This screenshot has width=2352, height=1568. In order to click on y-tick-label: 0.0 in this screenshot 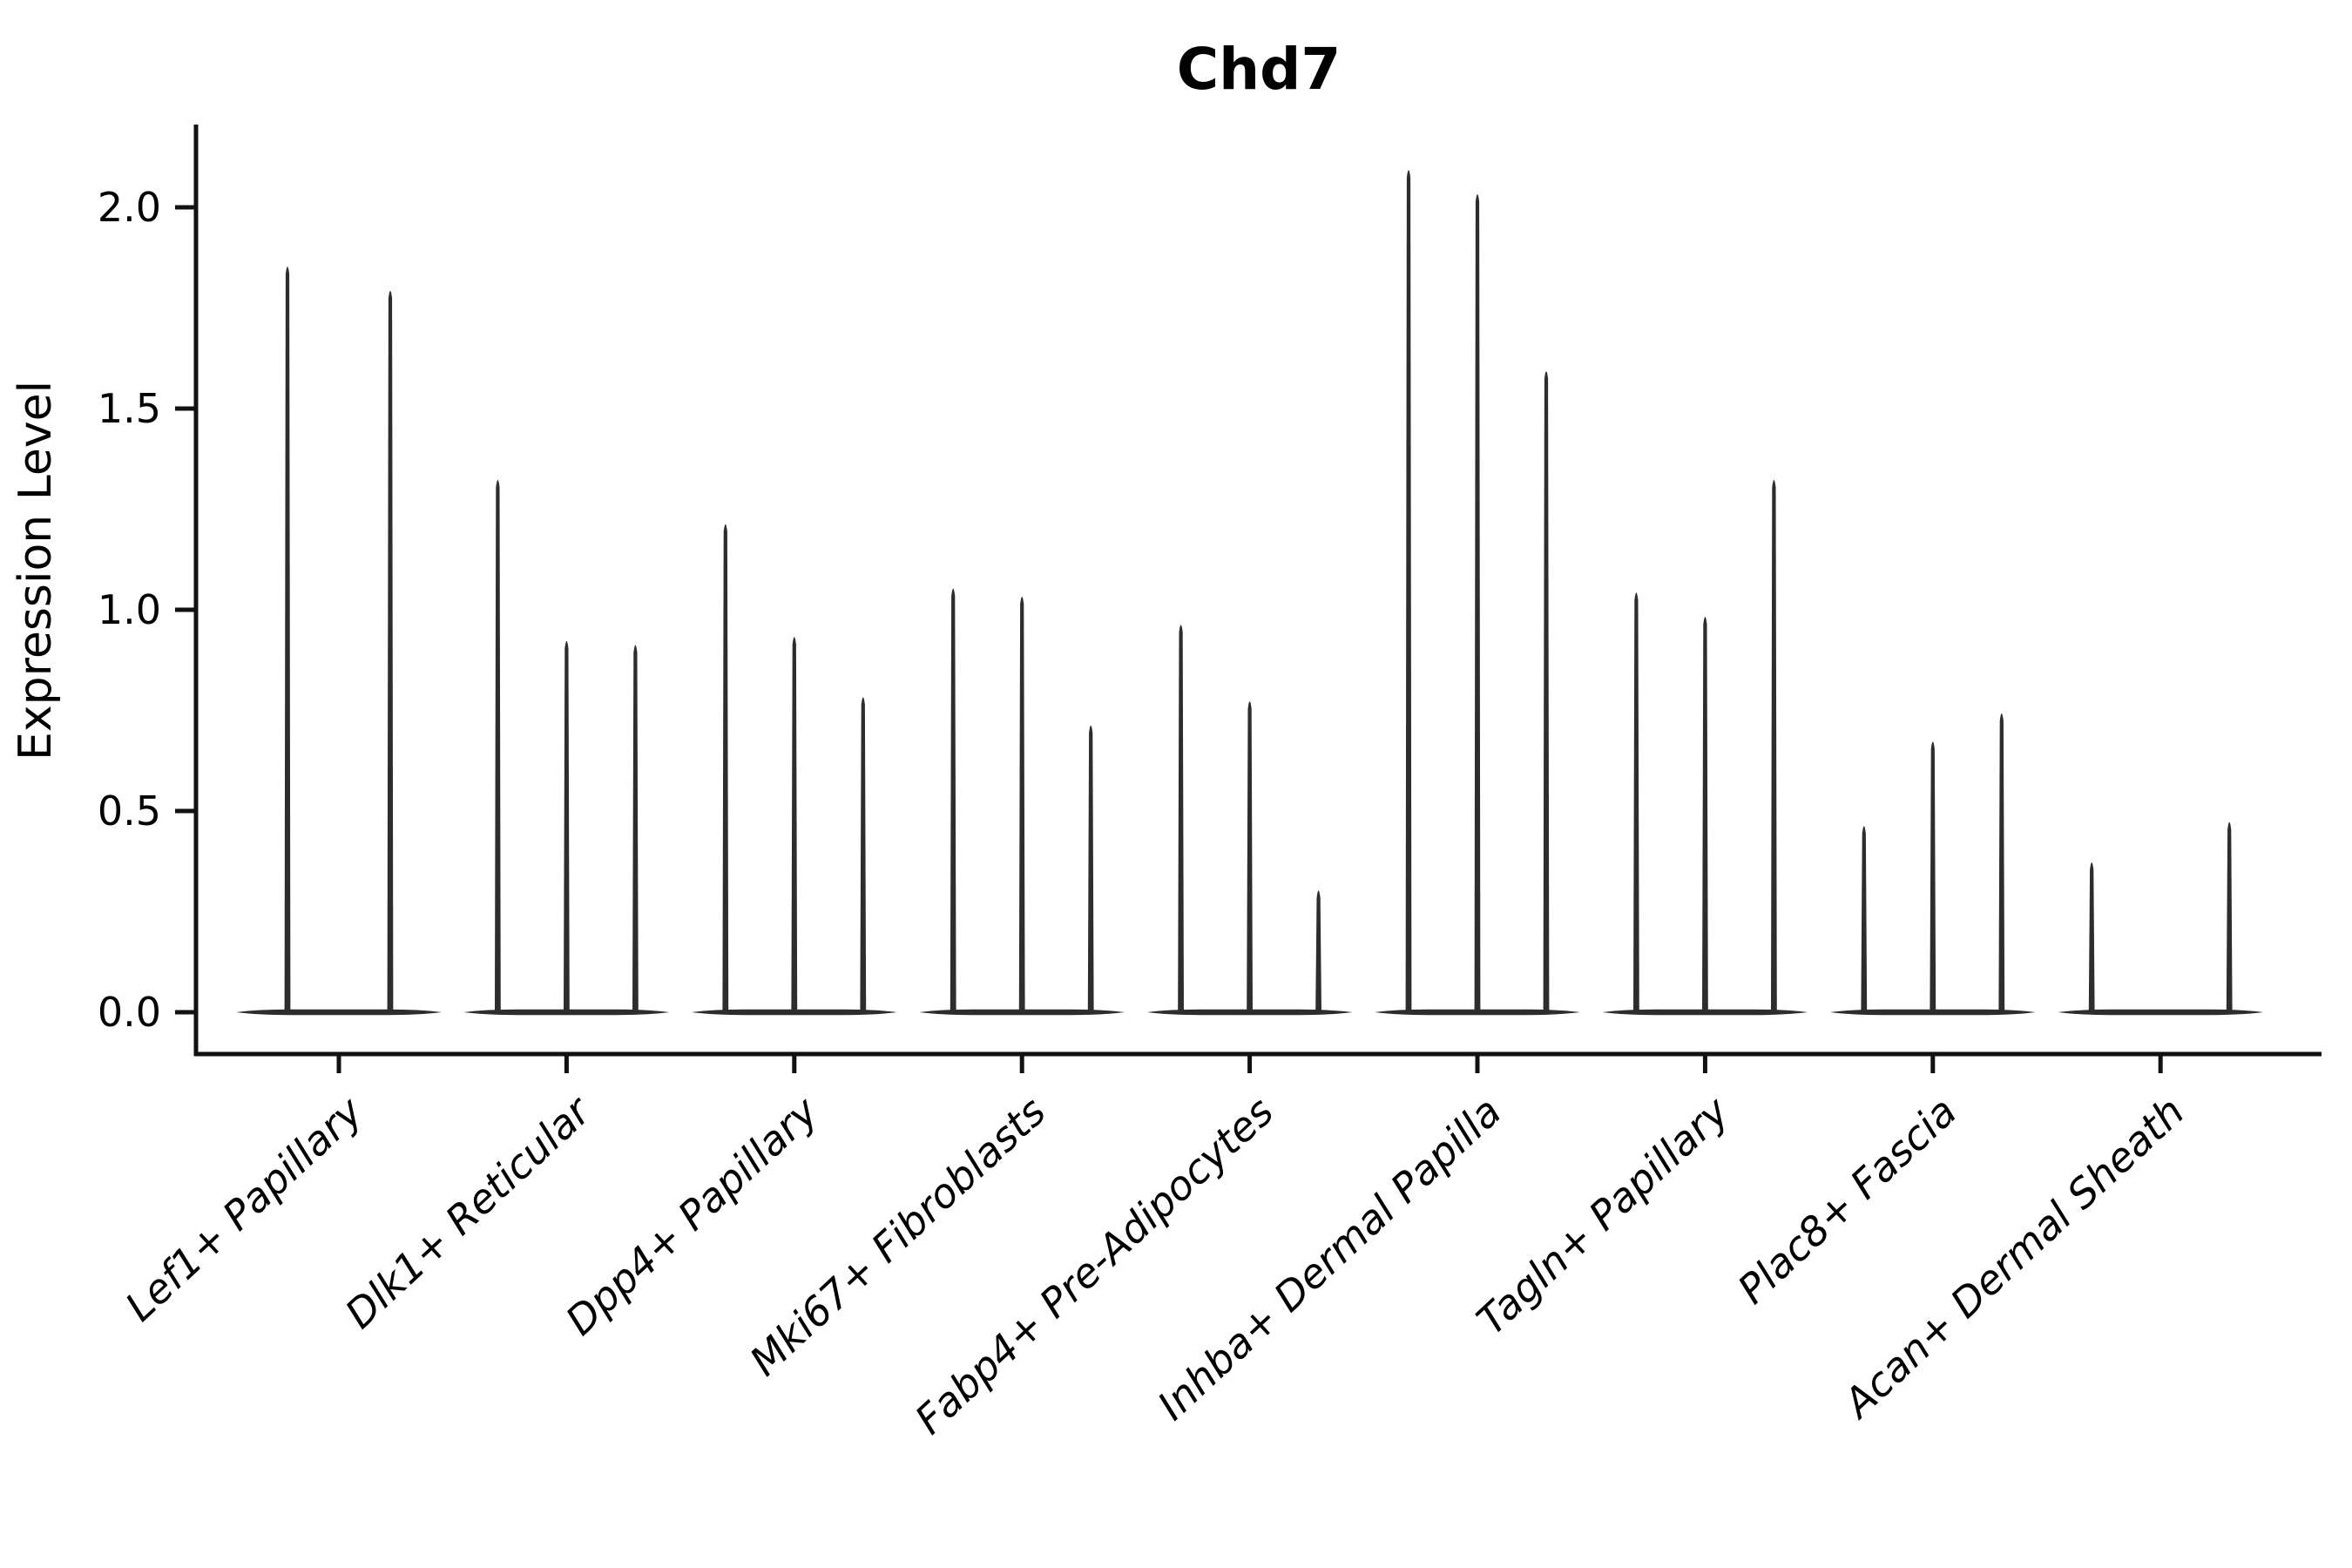, I will do `click(129, 1013)`.